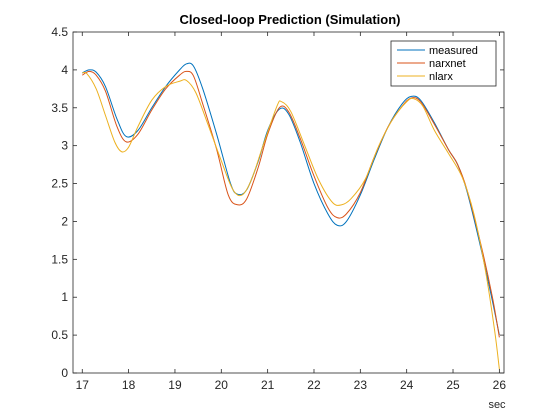 This screenshot has width=560, height=420. I want to click on y-tick-label: 4, so click(64, 70).